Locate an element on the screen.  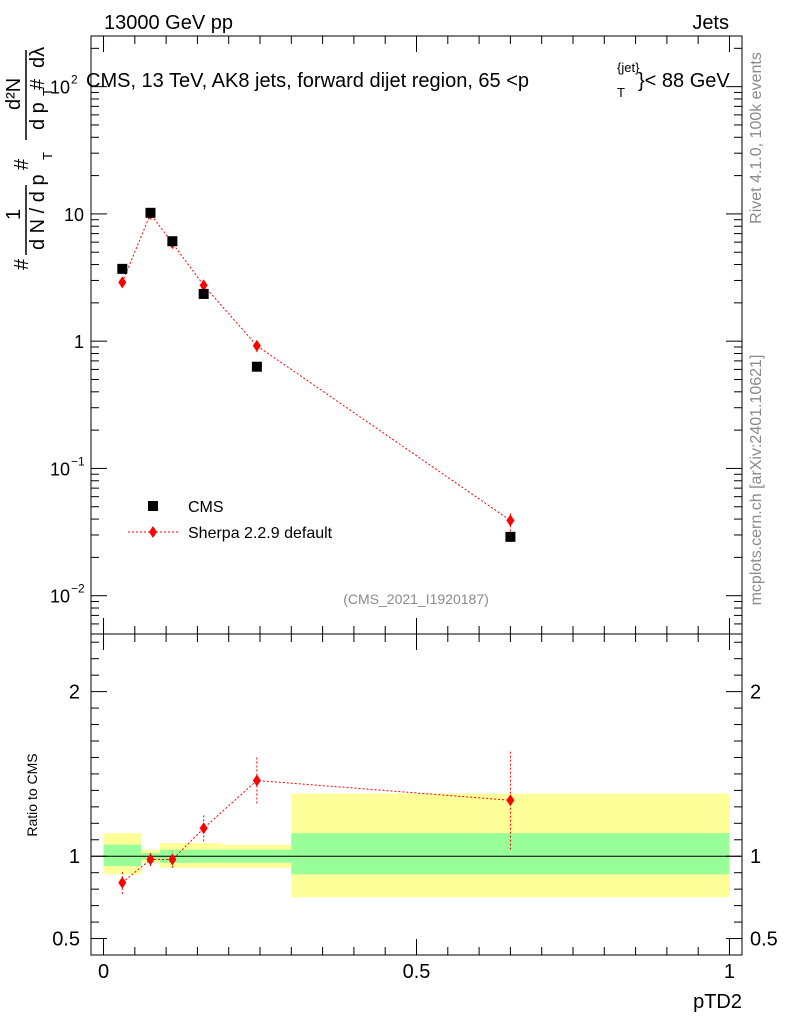
rivet-version-label: Rivet 4.1.0, 100k events is located at coordinates (756, 138).